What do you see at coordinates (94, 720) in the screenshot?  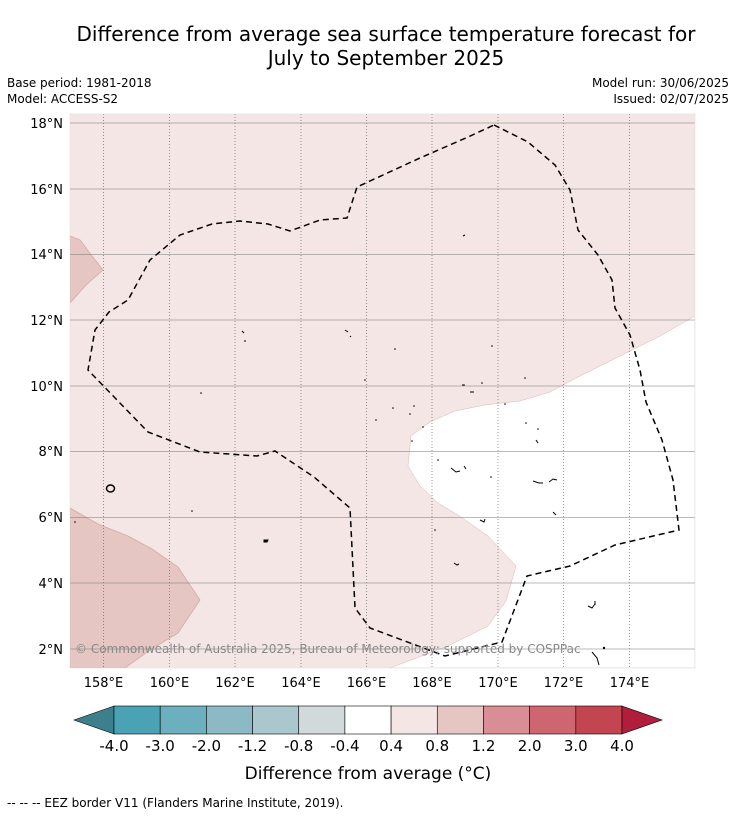 I see `colorbar-extend-low` at bounding box center [94, 720].